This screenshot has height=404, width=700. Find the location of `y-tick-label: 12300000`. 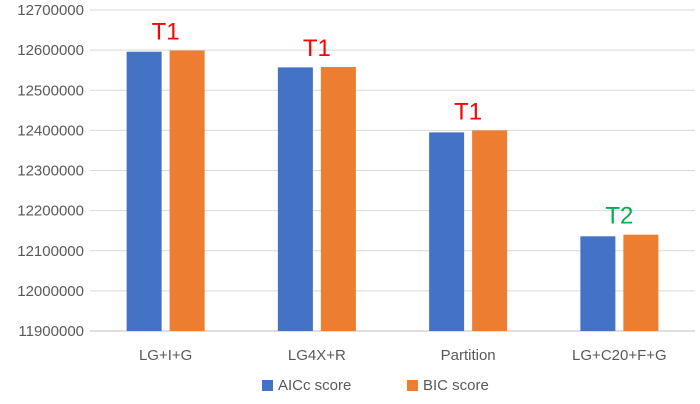

y-tick-label: 12300000 is located at coordinates (50, 171).